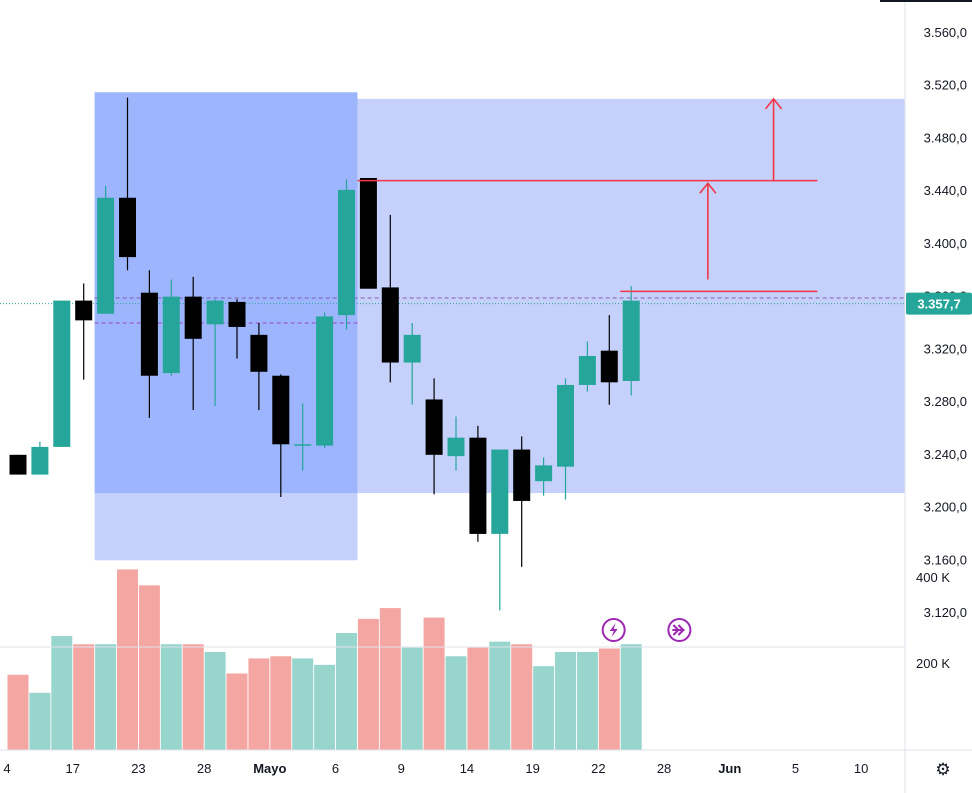 Image resolution: width=972 pixels, height=793 pixels. What do you see at coordinates (664, 768) in the screenshot?
I see `time-tick-label: 28` at bounding box center [664, 768].